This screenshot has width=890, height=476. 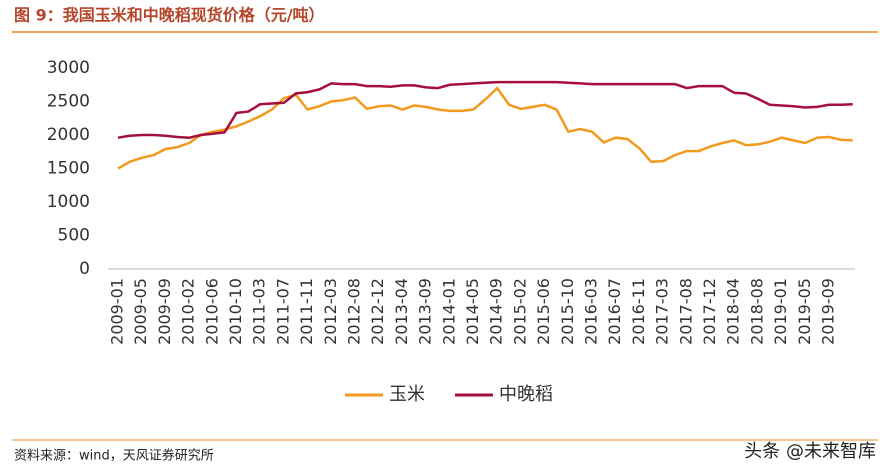 I want to click on x-tick-label: 2014-09, so click(x=496, y=311).